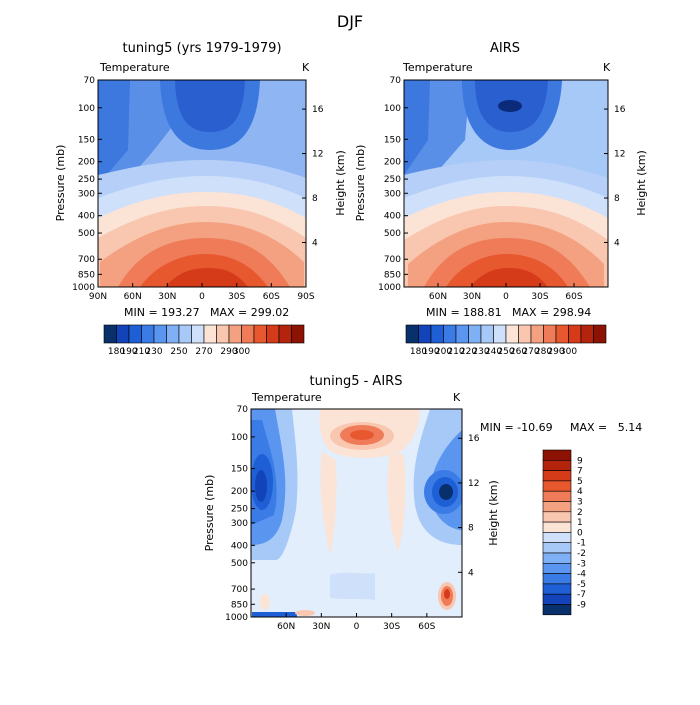 The width and height of the screenshot is (700, 705). I want to click on min-label: MIN = 193.27, so click(162, 312).